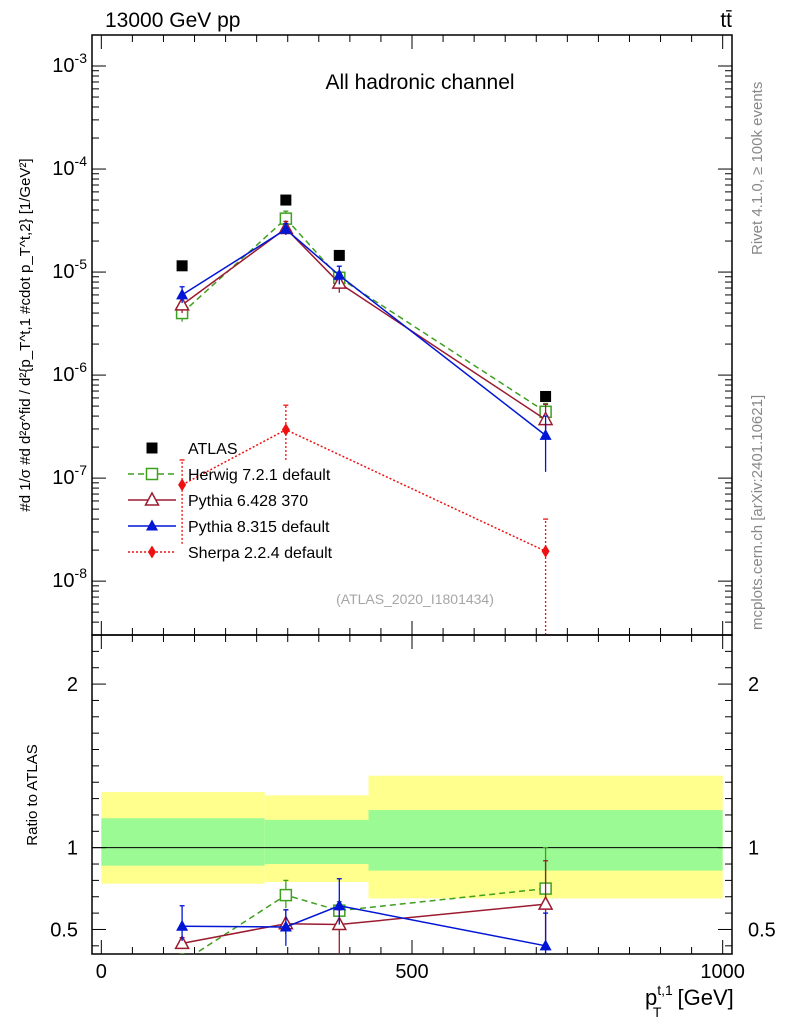 The width and height of the screenshot is (786, 1024). Describe the element at coordinates (419, 82) in the screenshot. I see `main-title: All hadronic channel` at that location.